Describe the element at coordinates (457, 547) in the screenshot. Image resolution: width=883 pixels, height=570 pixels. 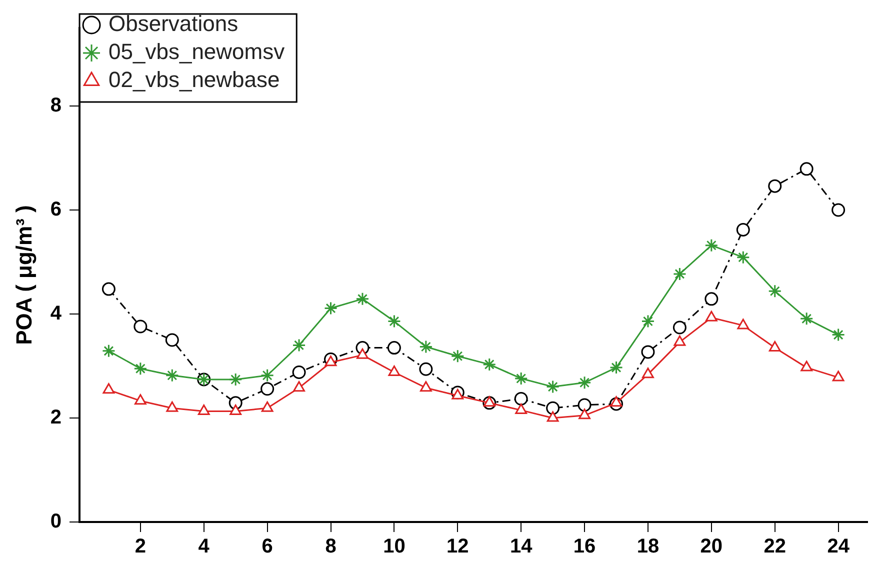
I see `x-tick-label: 12` at that location.